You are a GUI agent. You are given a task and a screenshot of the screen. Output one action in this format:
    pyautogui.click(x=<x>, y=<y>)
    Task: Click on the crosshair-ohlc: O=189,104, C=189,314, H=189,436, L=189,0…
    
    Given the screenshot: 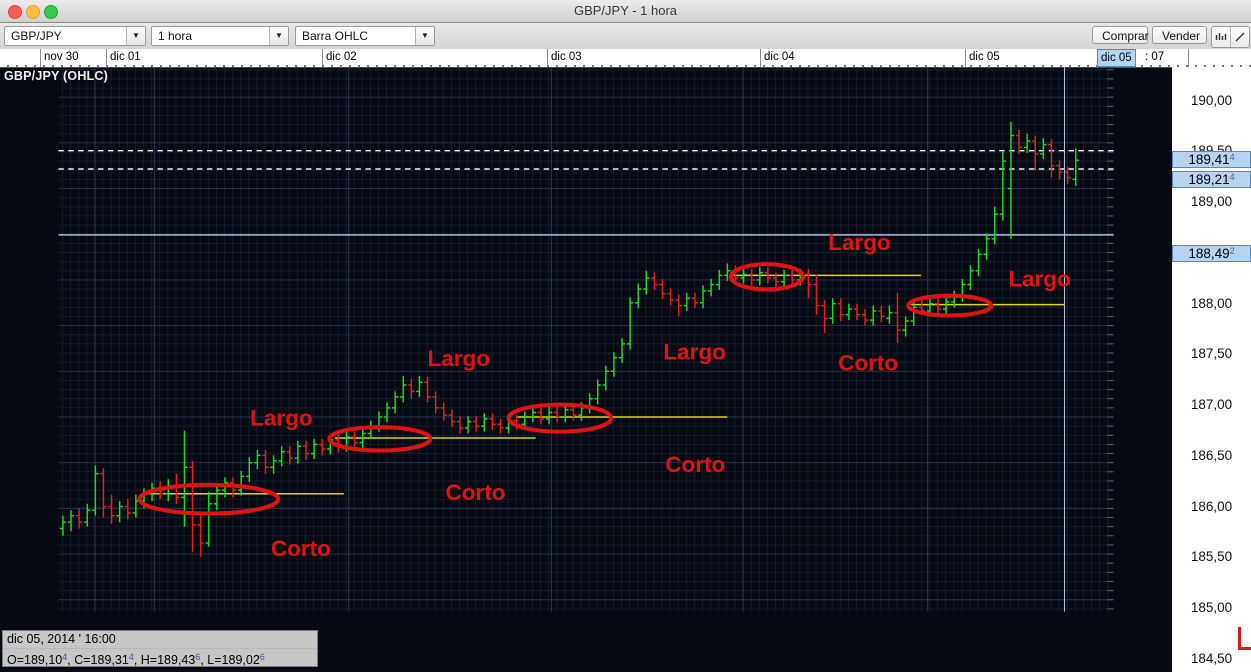 What is the action you would take?
    pyautogui.click(x=160, y=657)
    